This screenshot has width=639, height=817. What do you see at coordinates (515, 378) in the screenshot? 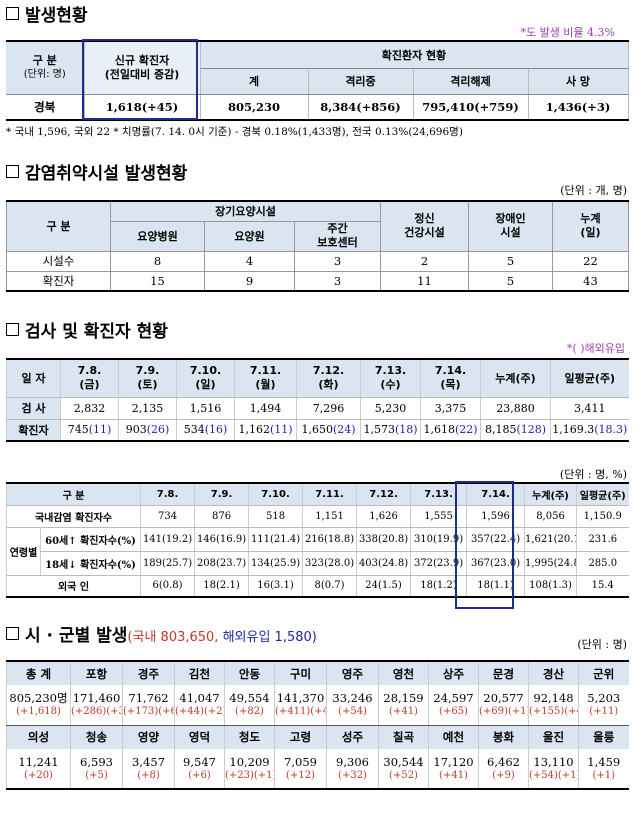
I see `header-cumulative: 누계(주)` at bounding box center [515, 378].